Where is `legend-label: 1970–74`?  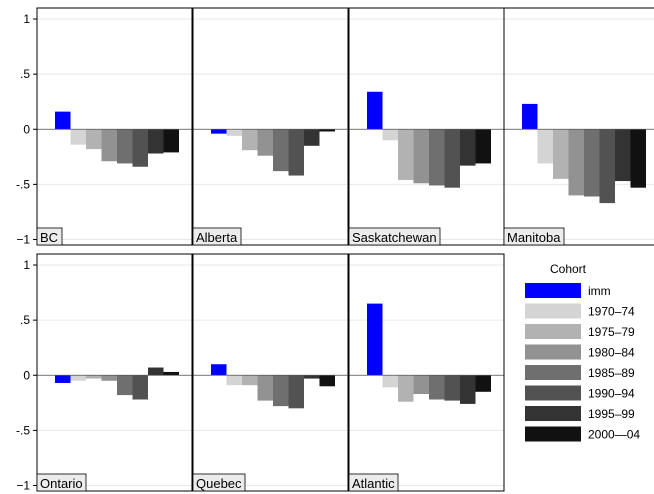 legend-label: 1970–74 is located at coordinates (611, 312).